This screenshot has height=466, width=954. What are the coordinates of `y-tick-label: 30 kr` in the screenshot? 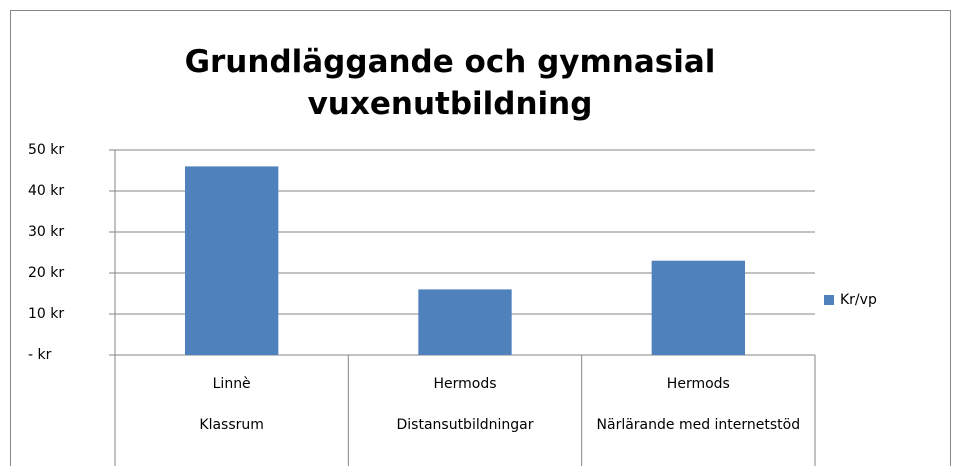 It's located at (46, 232).